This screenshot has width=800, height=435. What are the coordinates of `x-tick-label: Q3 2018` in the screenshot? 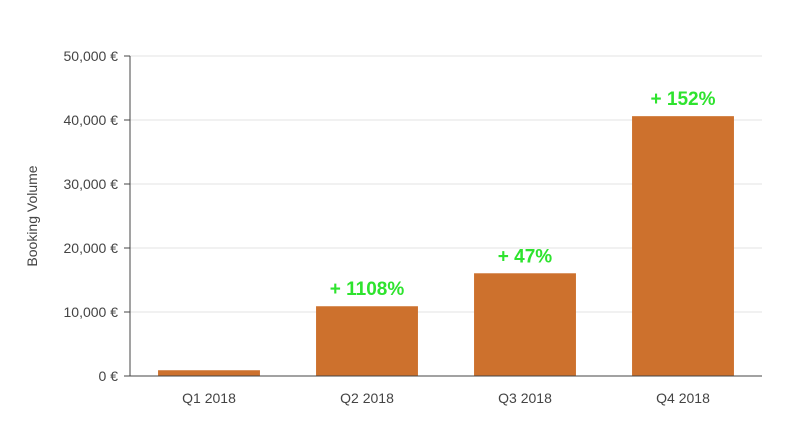 It's located at (525, 398).